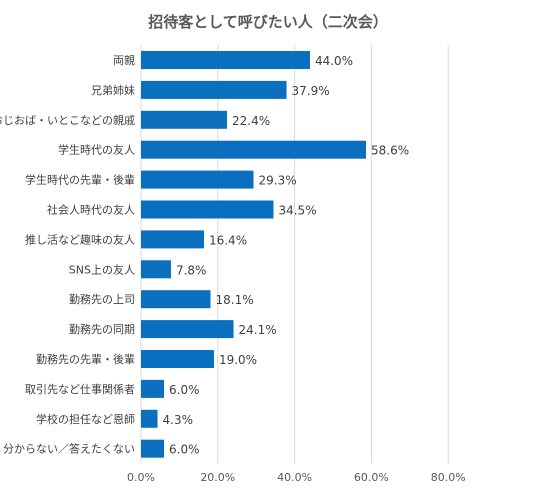 The width and height of the screenshot is (536, 492). Describe the element at coordinates (69, 449) in the screenshot. I see `category-label: 分からない／答えたくない` at that location.